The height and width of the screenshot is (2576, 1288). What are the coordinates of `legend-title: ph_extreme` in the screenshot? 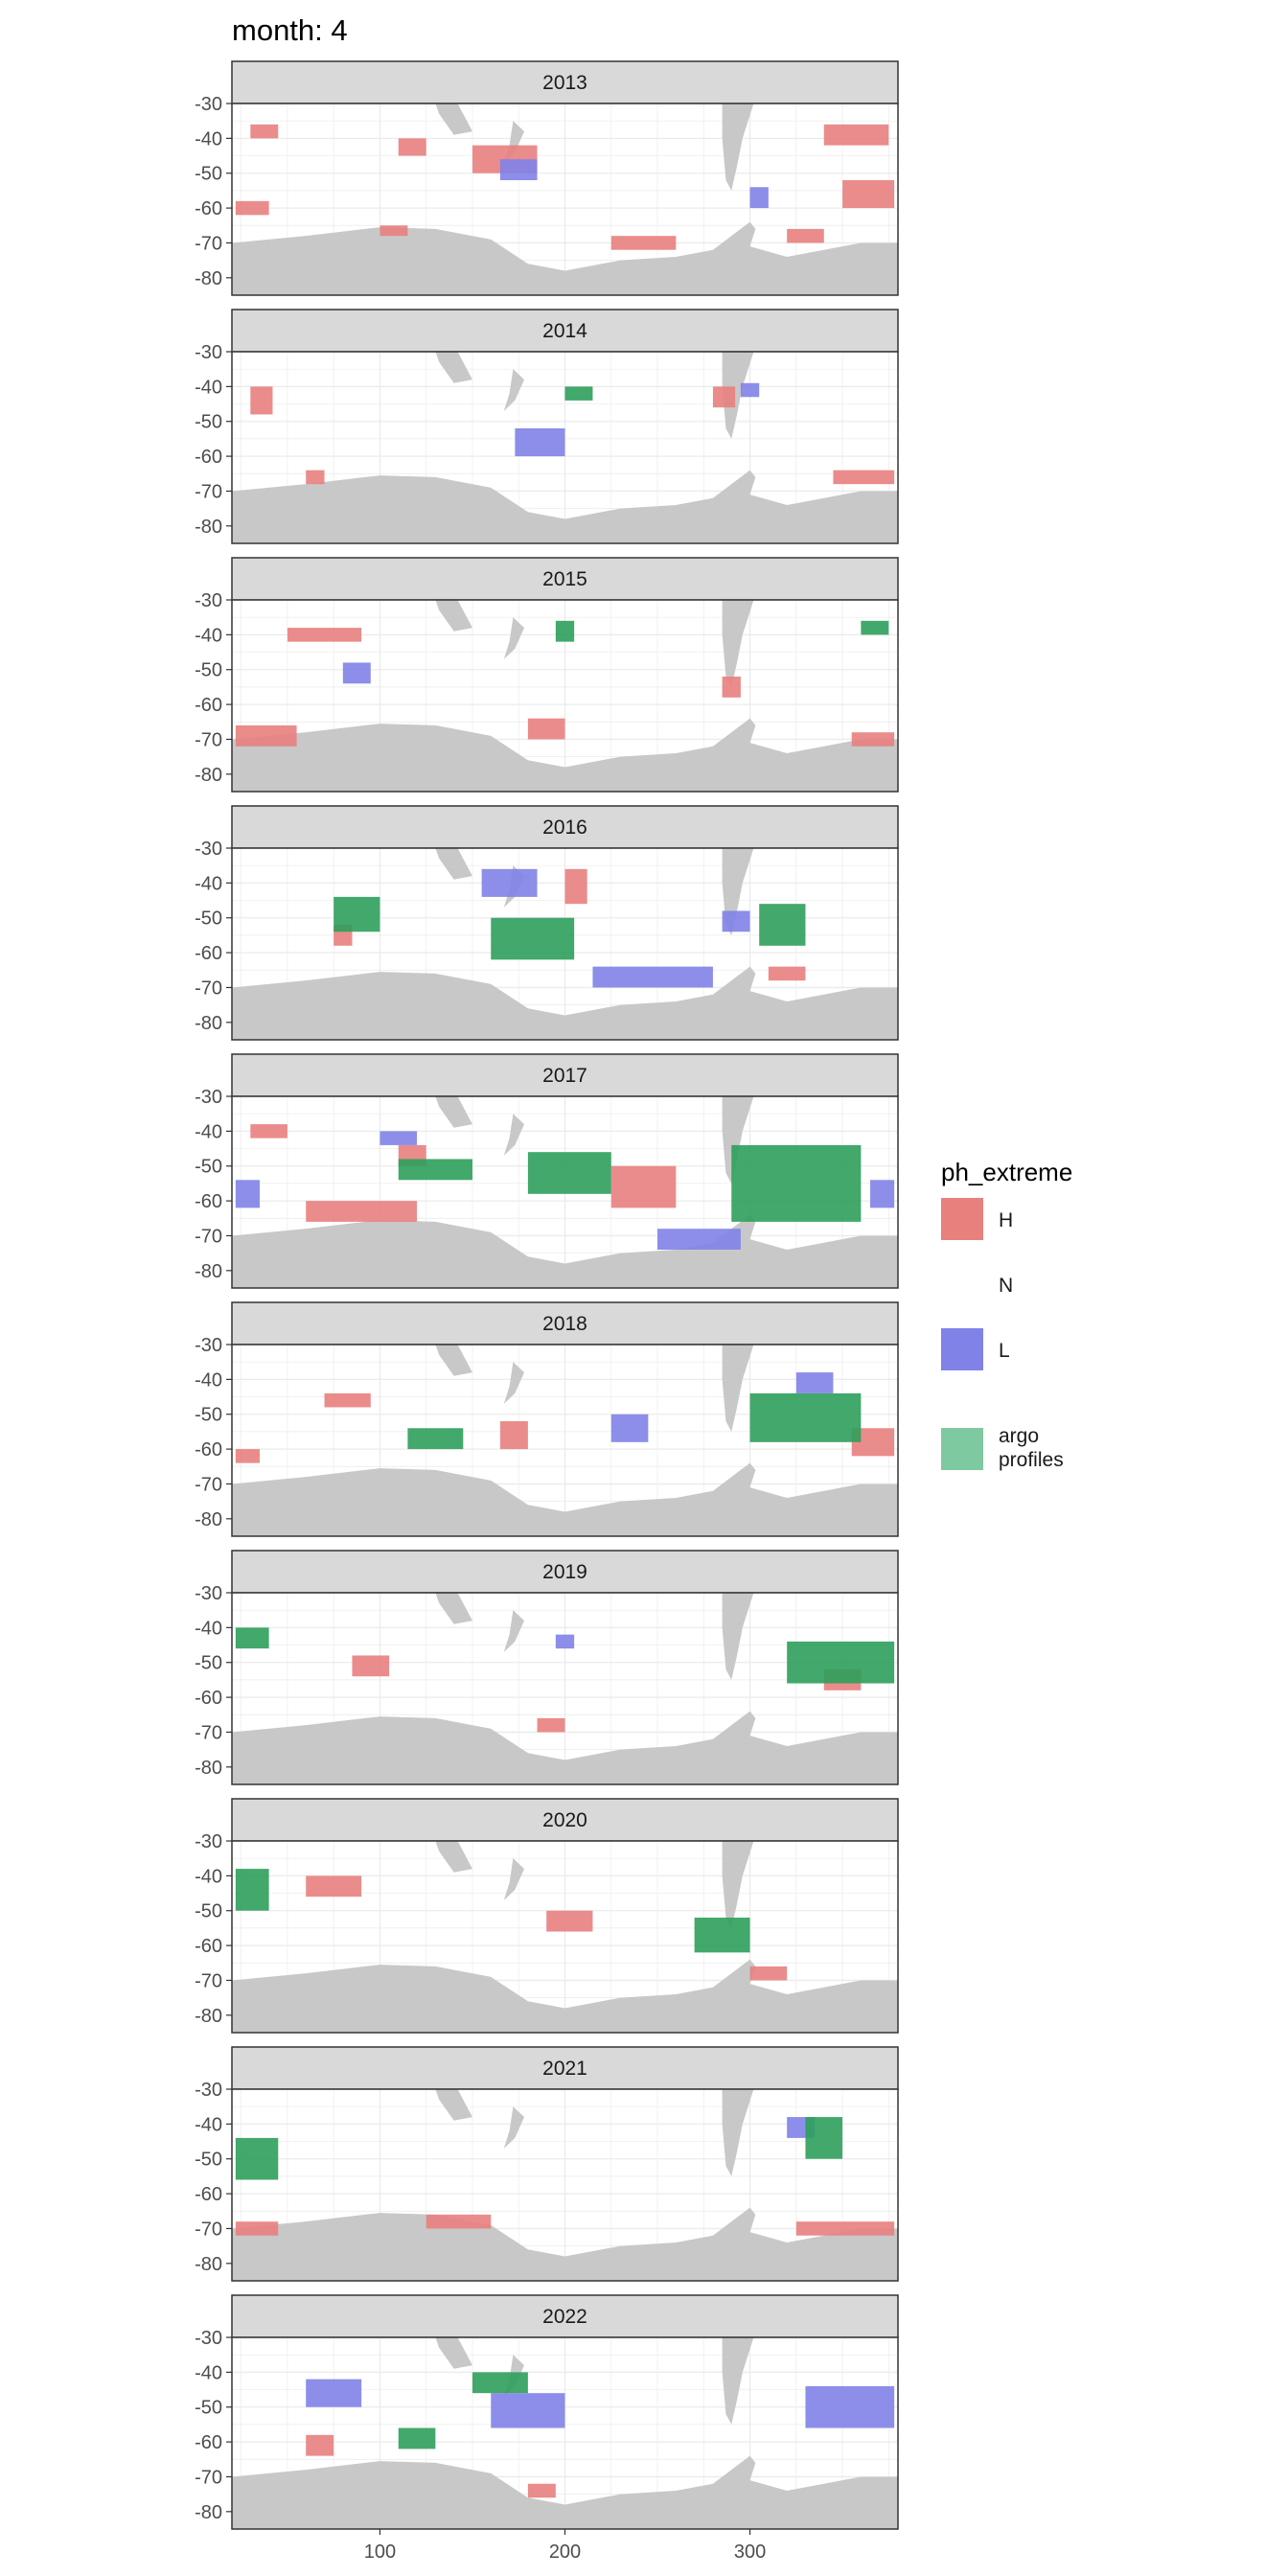 It's located at (1006, 1172).